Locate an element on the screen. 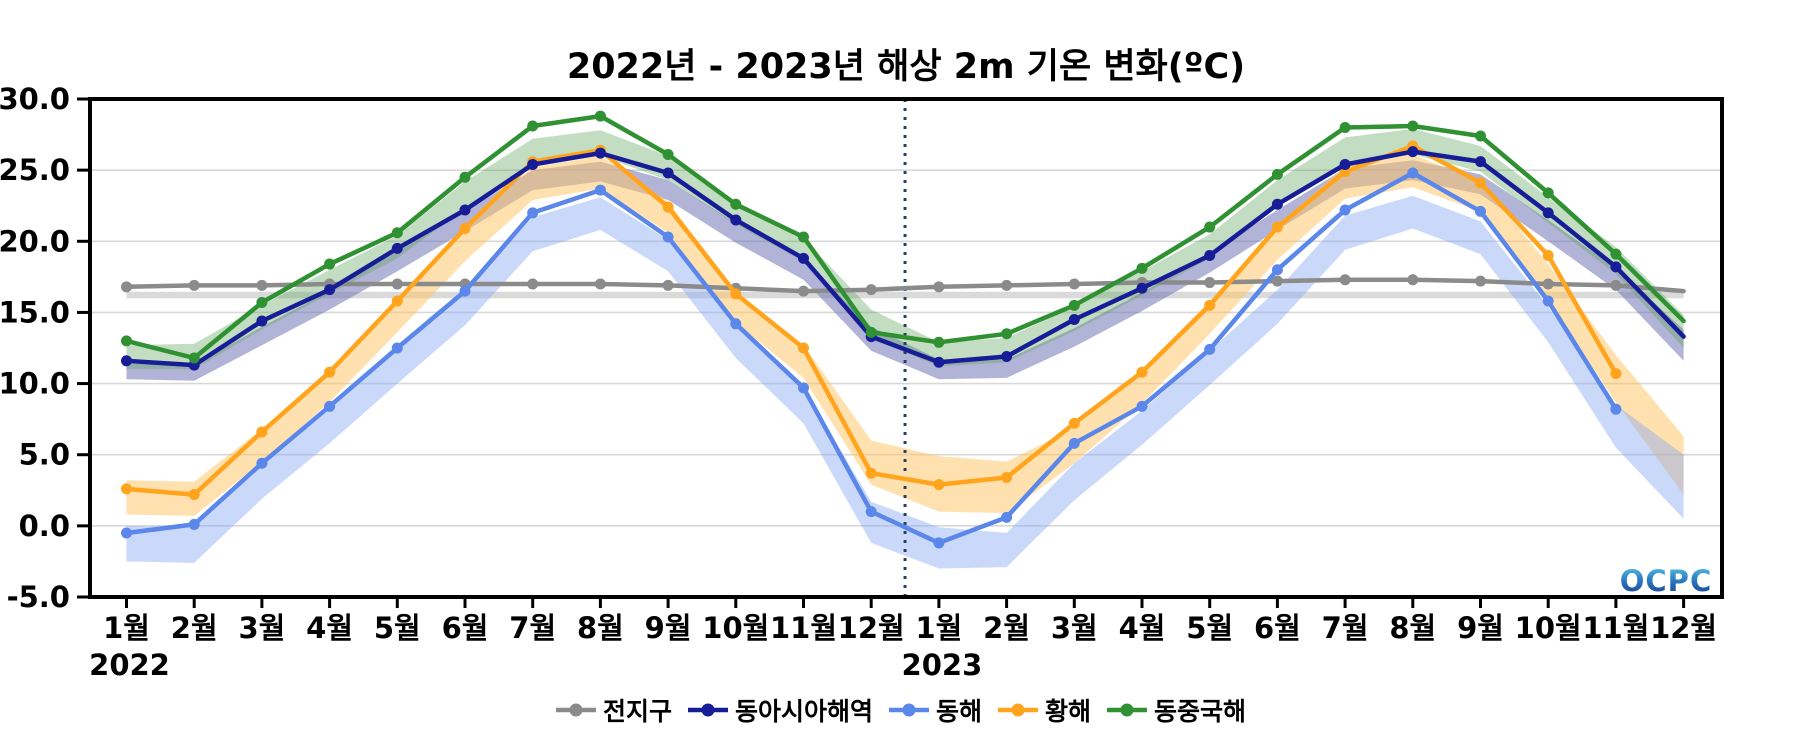  y-axis-tick-label: 25.0 is located at coordinates (35, 170).